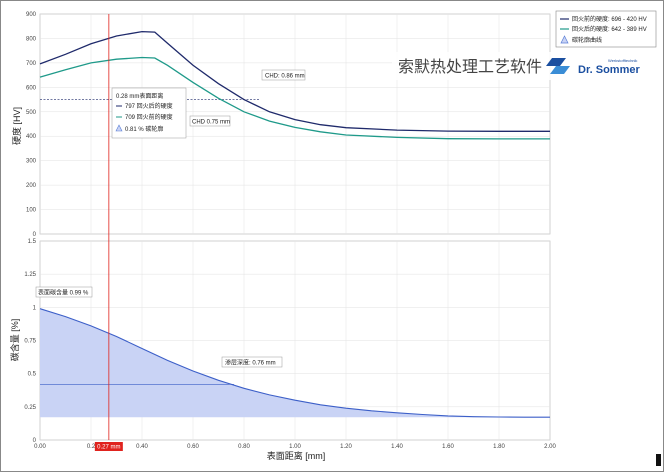  What do you see at coordinates (139, 96) in the screenshot?
I see `cursor-info-title: 0.28 mm表面距离` at bounding box center [139, 96].